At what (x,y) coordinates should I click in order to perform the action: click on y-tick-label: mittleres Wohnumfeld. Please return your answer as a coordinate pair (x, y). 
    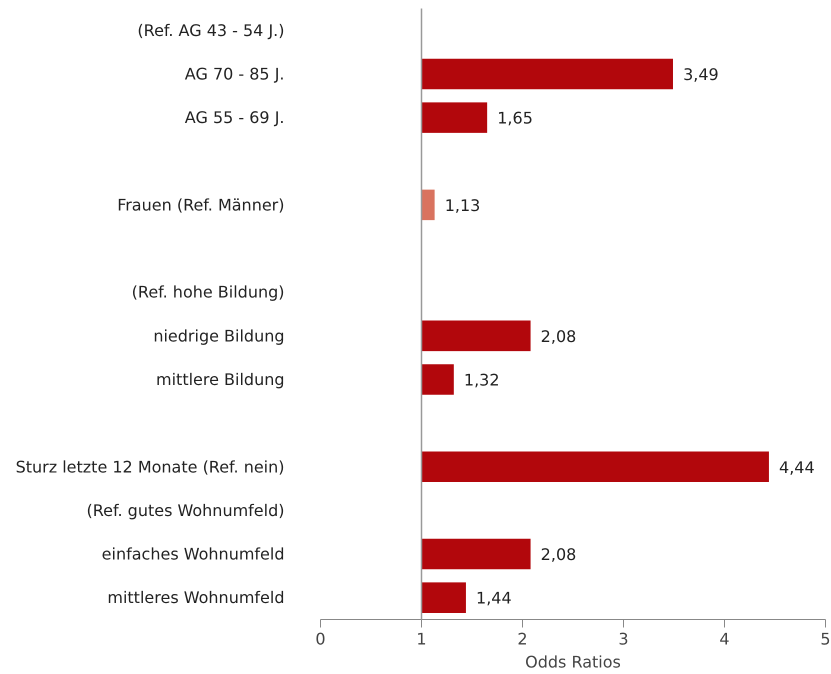
    Looking at the image, I should click on (196, 598).